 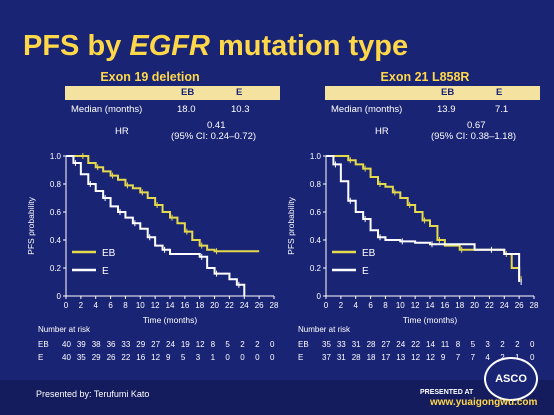 I want to click on x-tick-label: 26, so click(x=259, y=305).